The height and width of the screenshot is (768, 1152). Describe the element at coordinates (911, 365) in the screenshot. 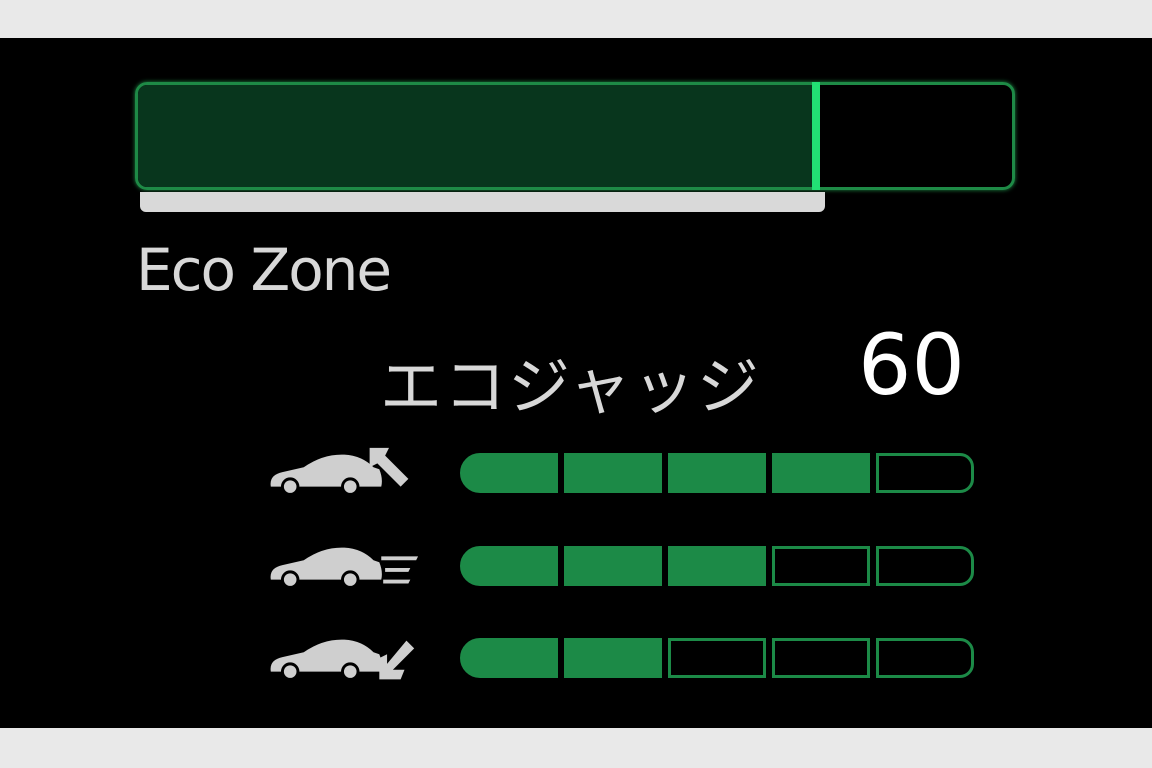

I see `eco-judge-score: 60` at that location.